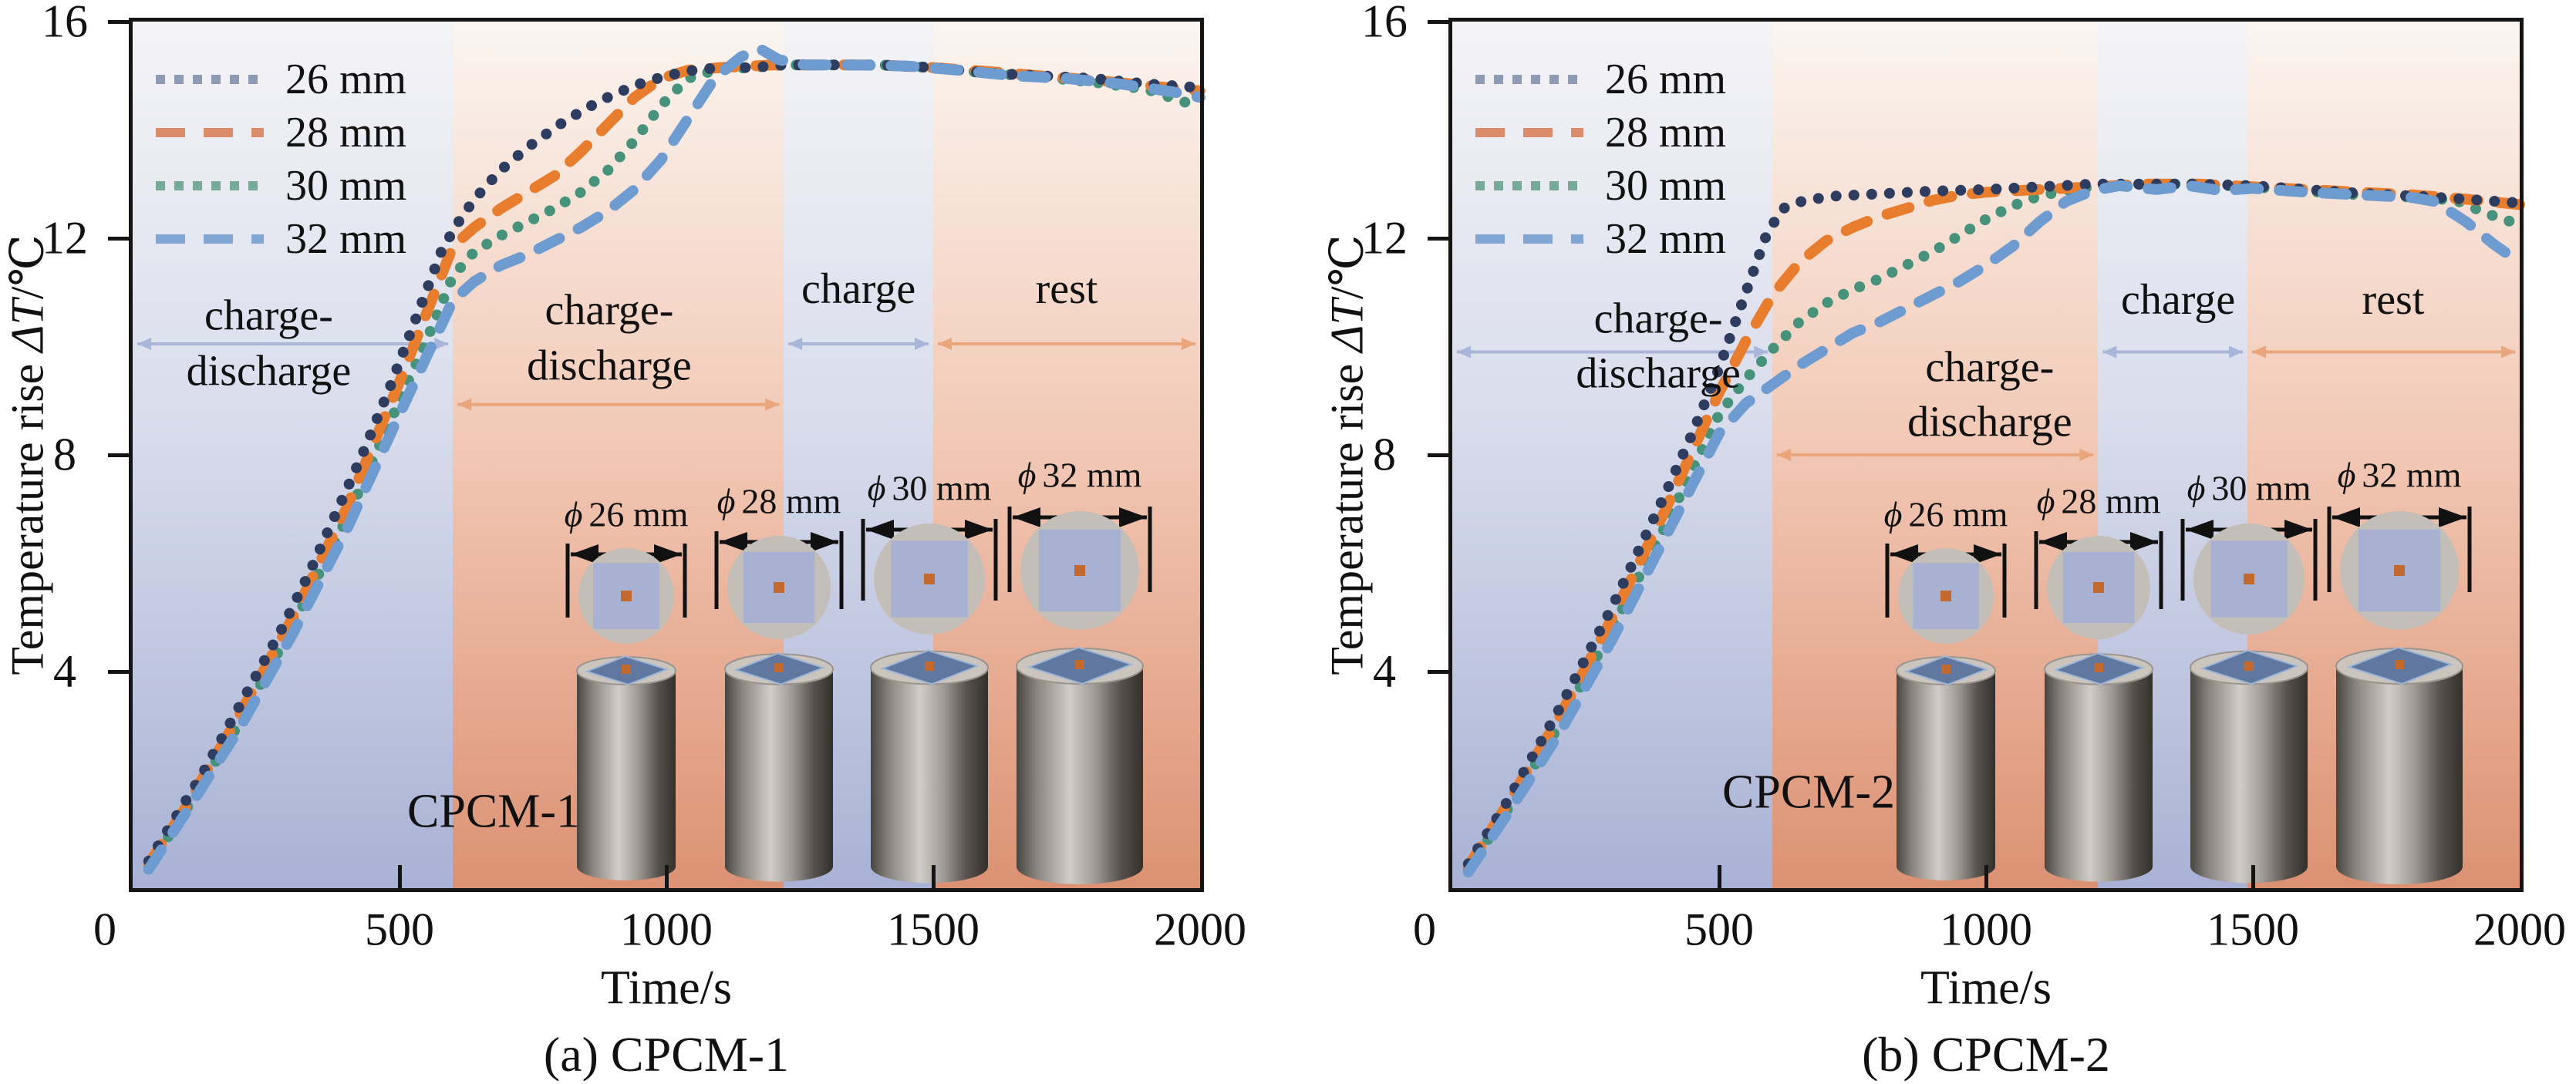 The height and width of the screenshot is (1084, 2576). I want to click on stage-label-line: rest, so click(1066, 288).